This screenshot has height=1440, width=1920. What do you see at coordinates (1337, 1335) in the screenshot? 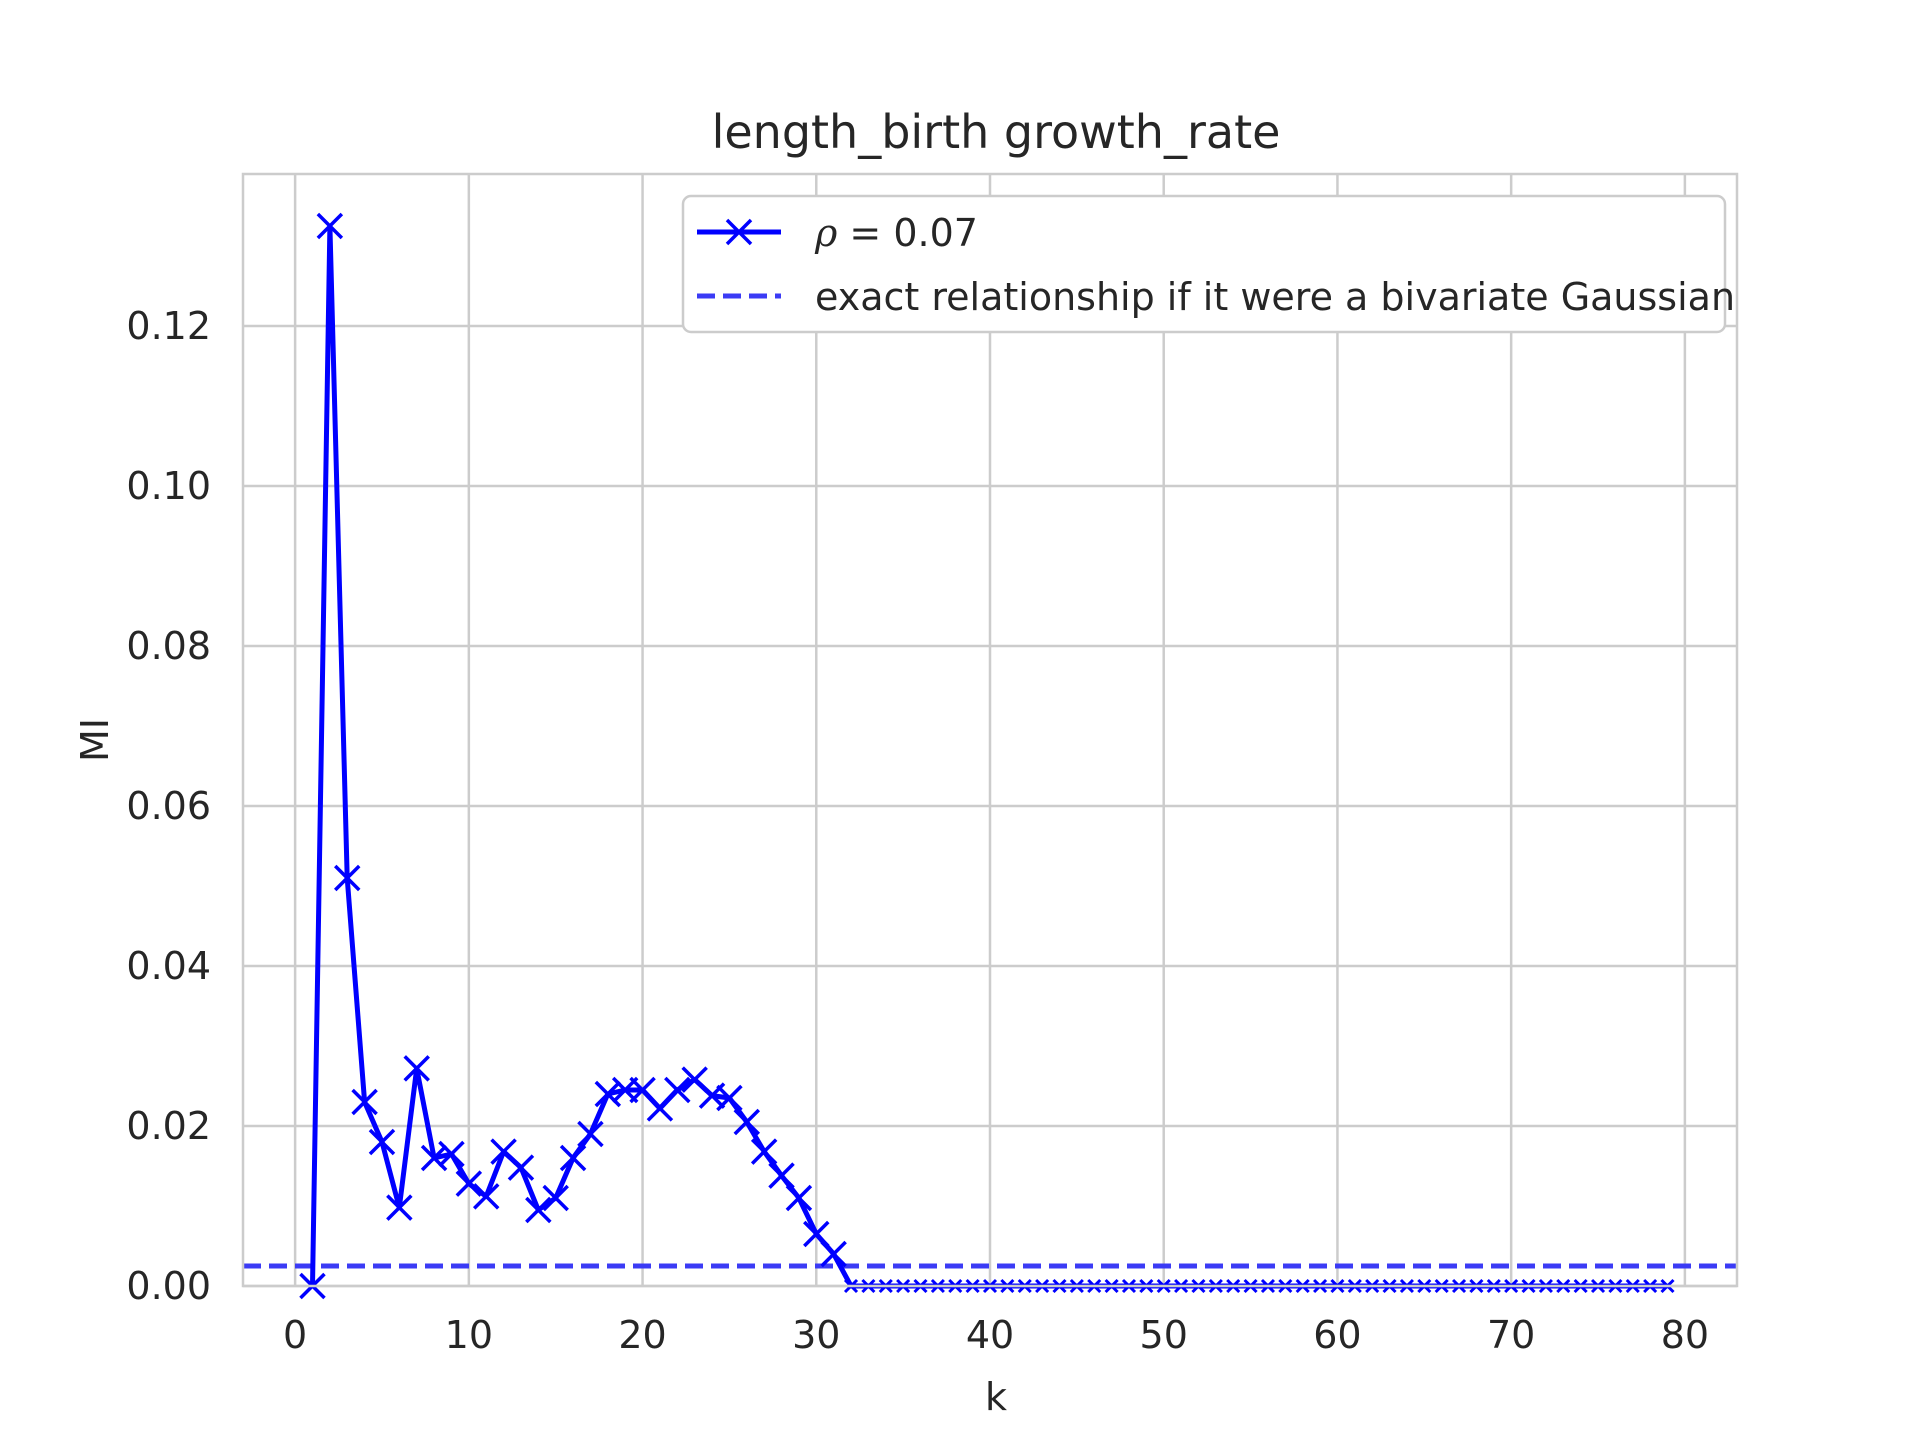
I see `x-tick-label: 60` at bounding box center [1337, 1335].